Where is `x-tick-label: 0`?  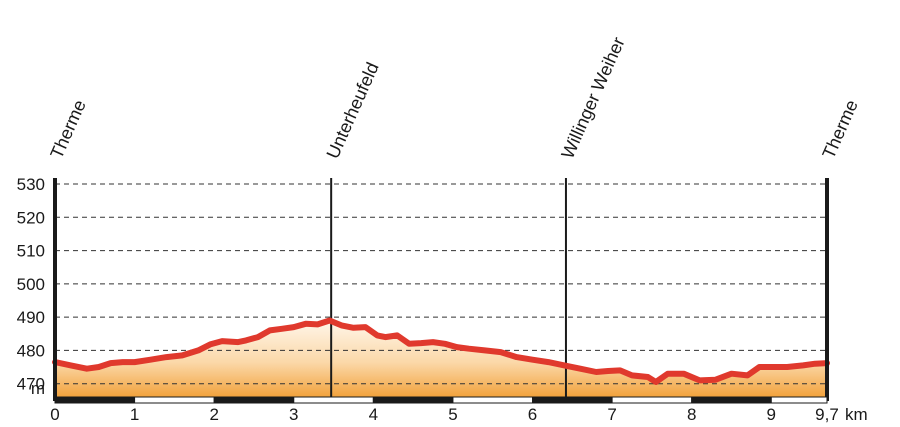
x-tick-label: 0 is located at coordinates (54, 414).